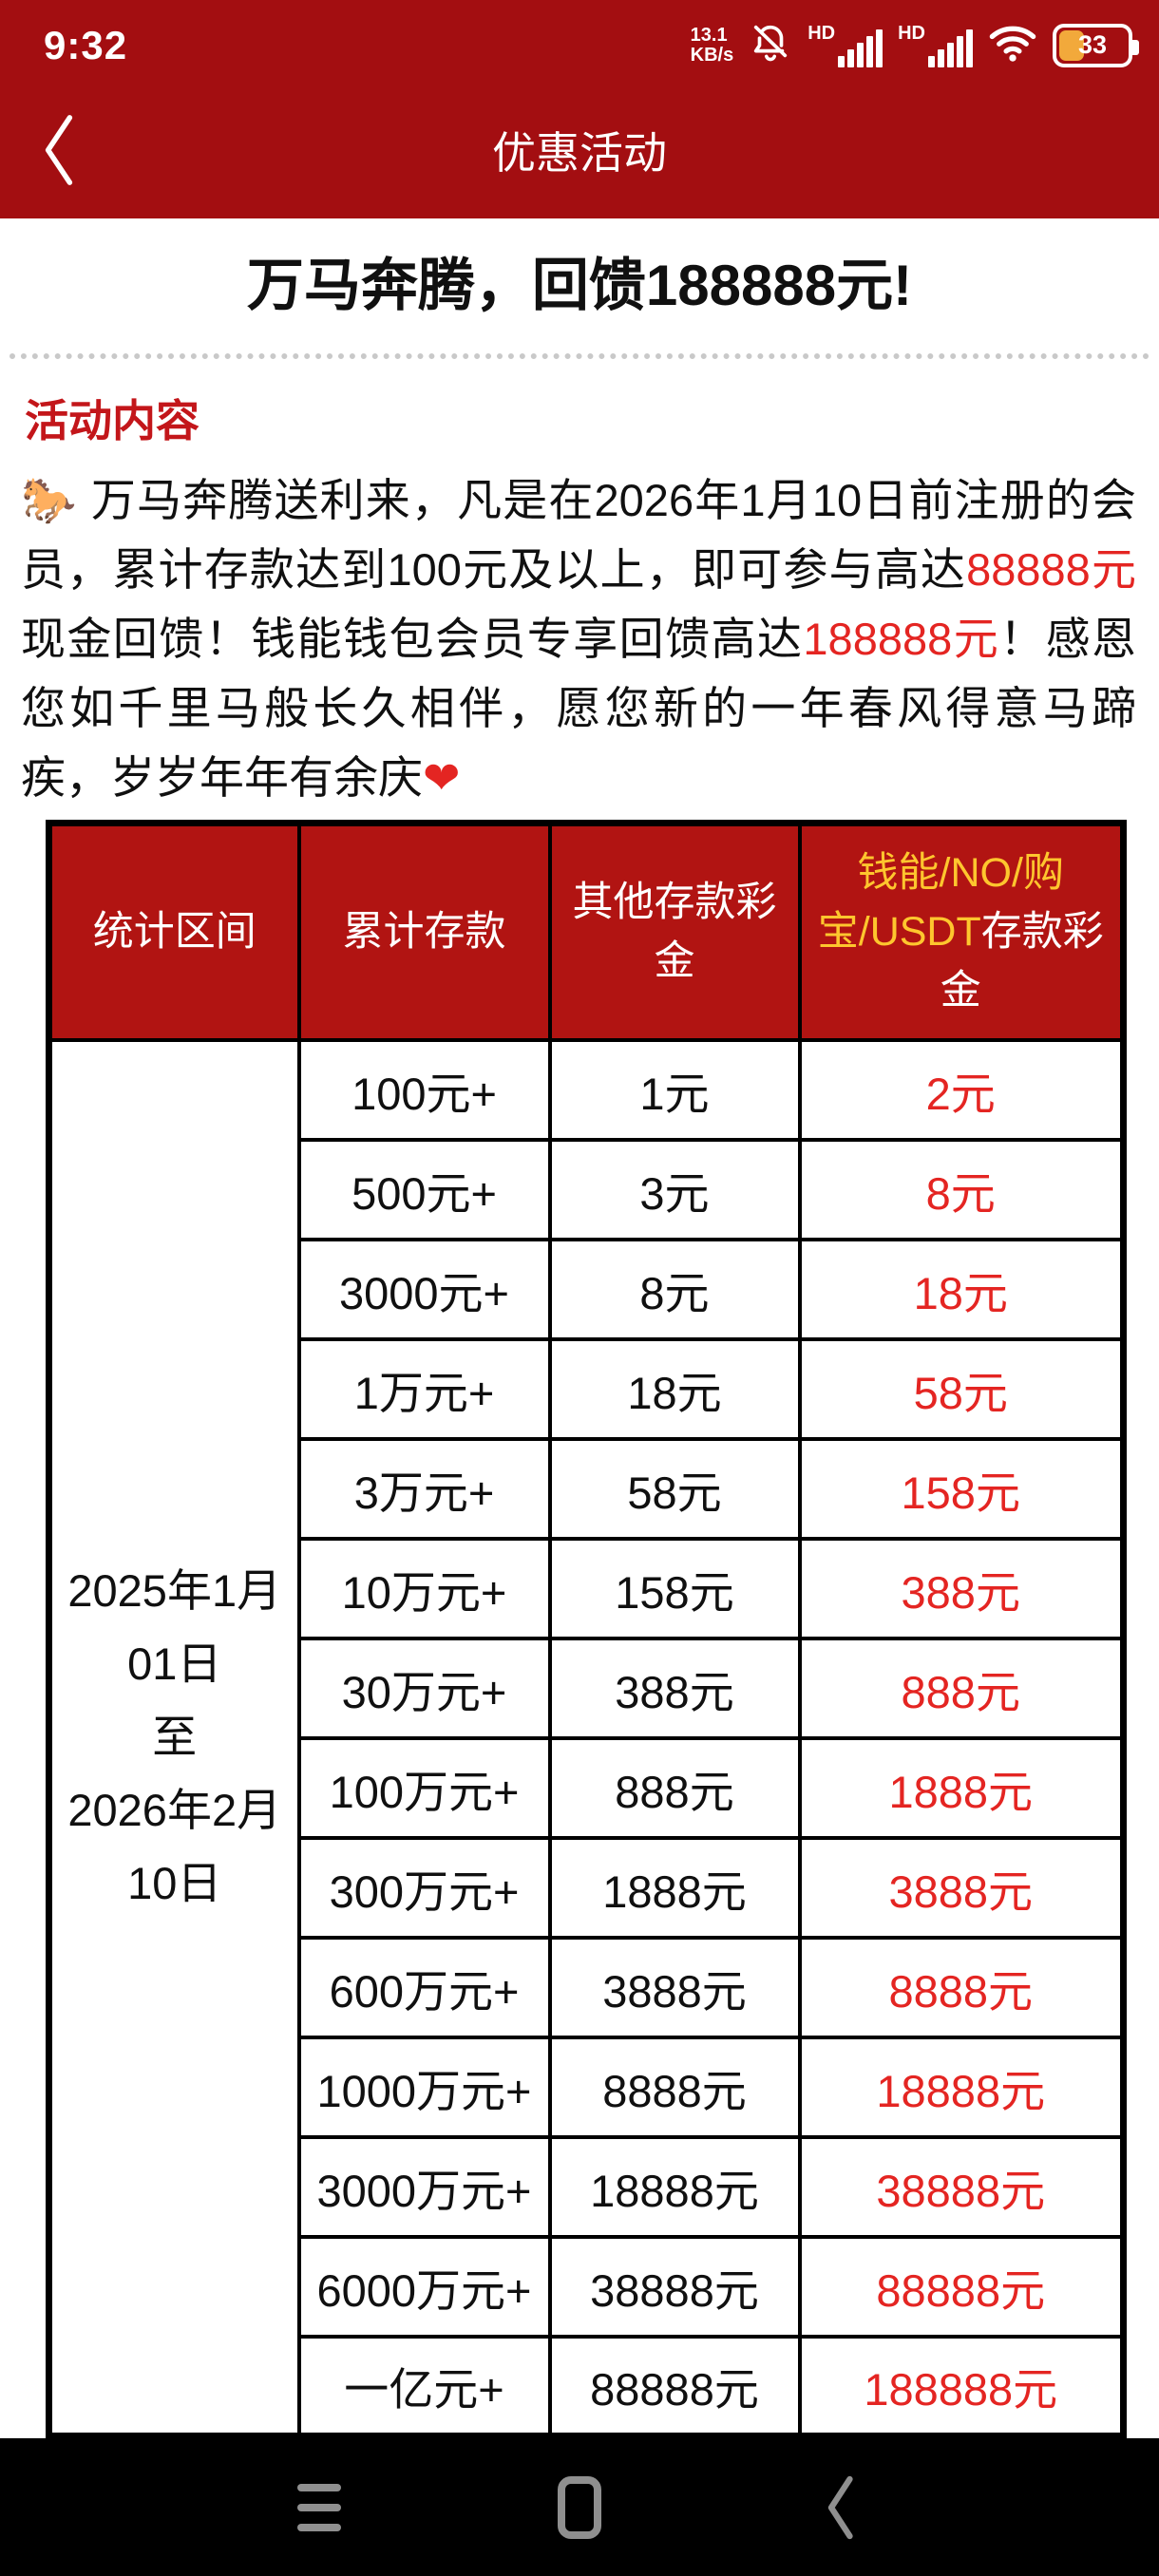  What do you see at coordinates (63, 150) in the screenshot?
I see `back-button` at bounding box center [63, 150].